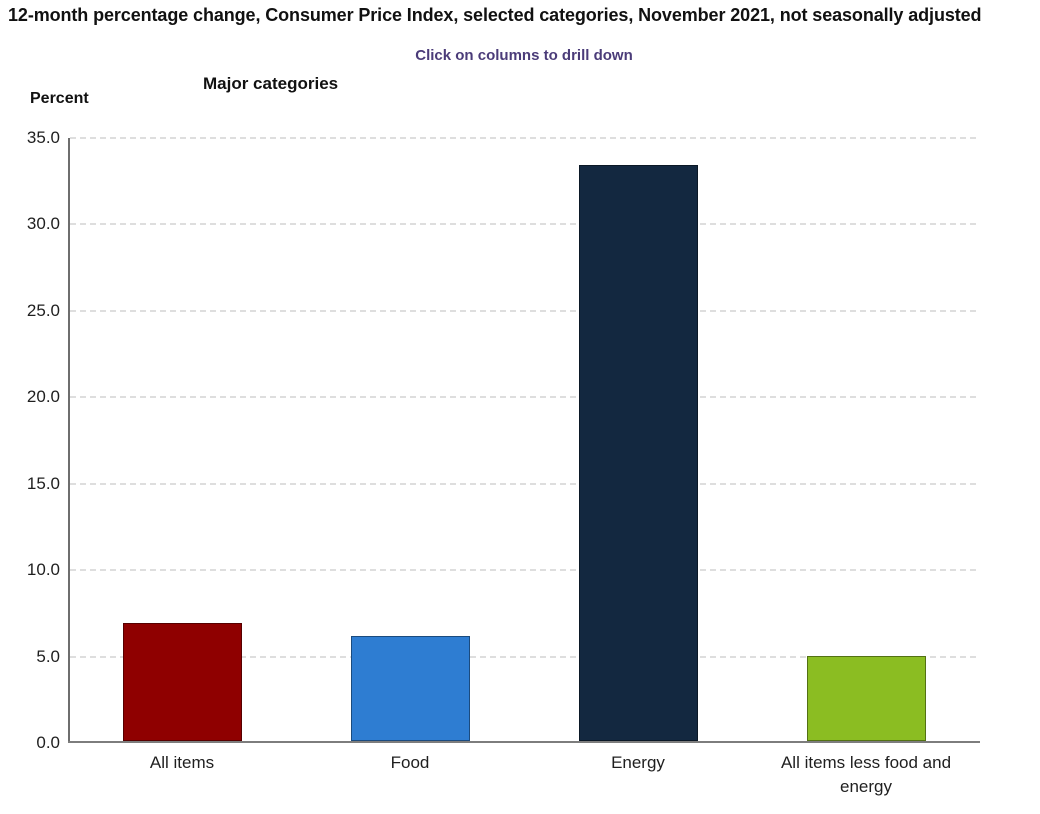  What do you see at coordinates (182, 762) in the screenshot?
I see `category-label-all-items: All items` at bounding box center [182, 762].